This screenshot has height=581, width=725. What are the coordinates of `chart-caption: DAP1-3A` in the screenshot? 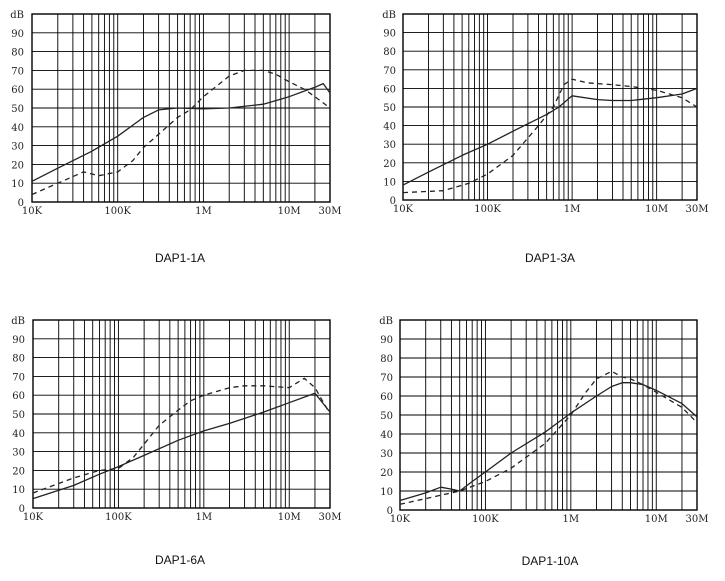 It's located at (550, 258).